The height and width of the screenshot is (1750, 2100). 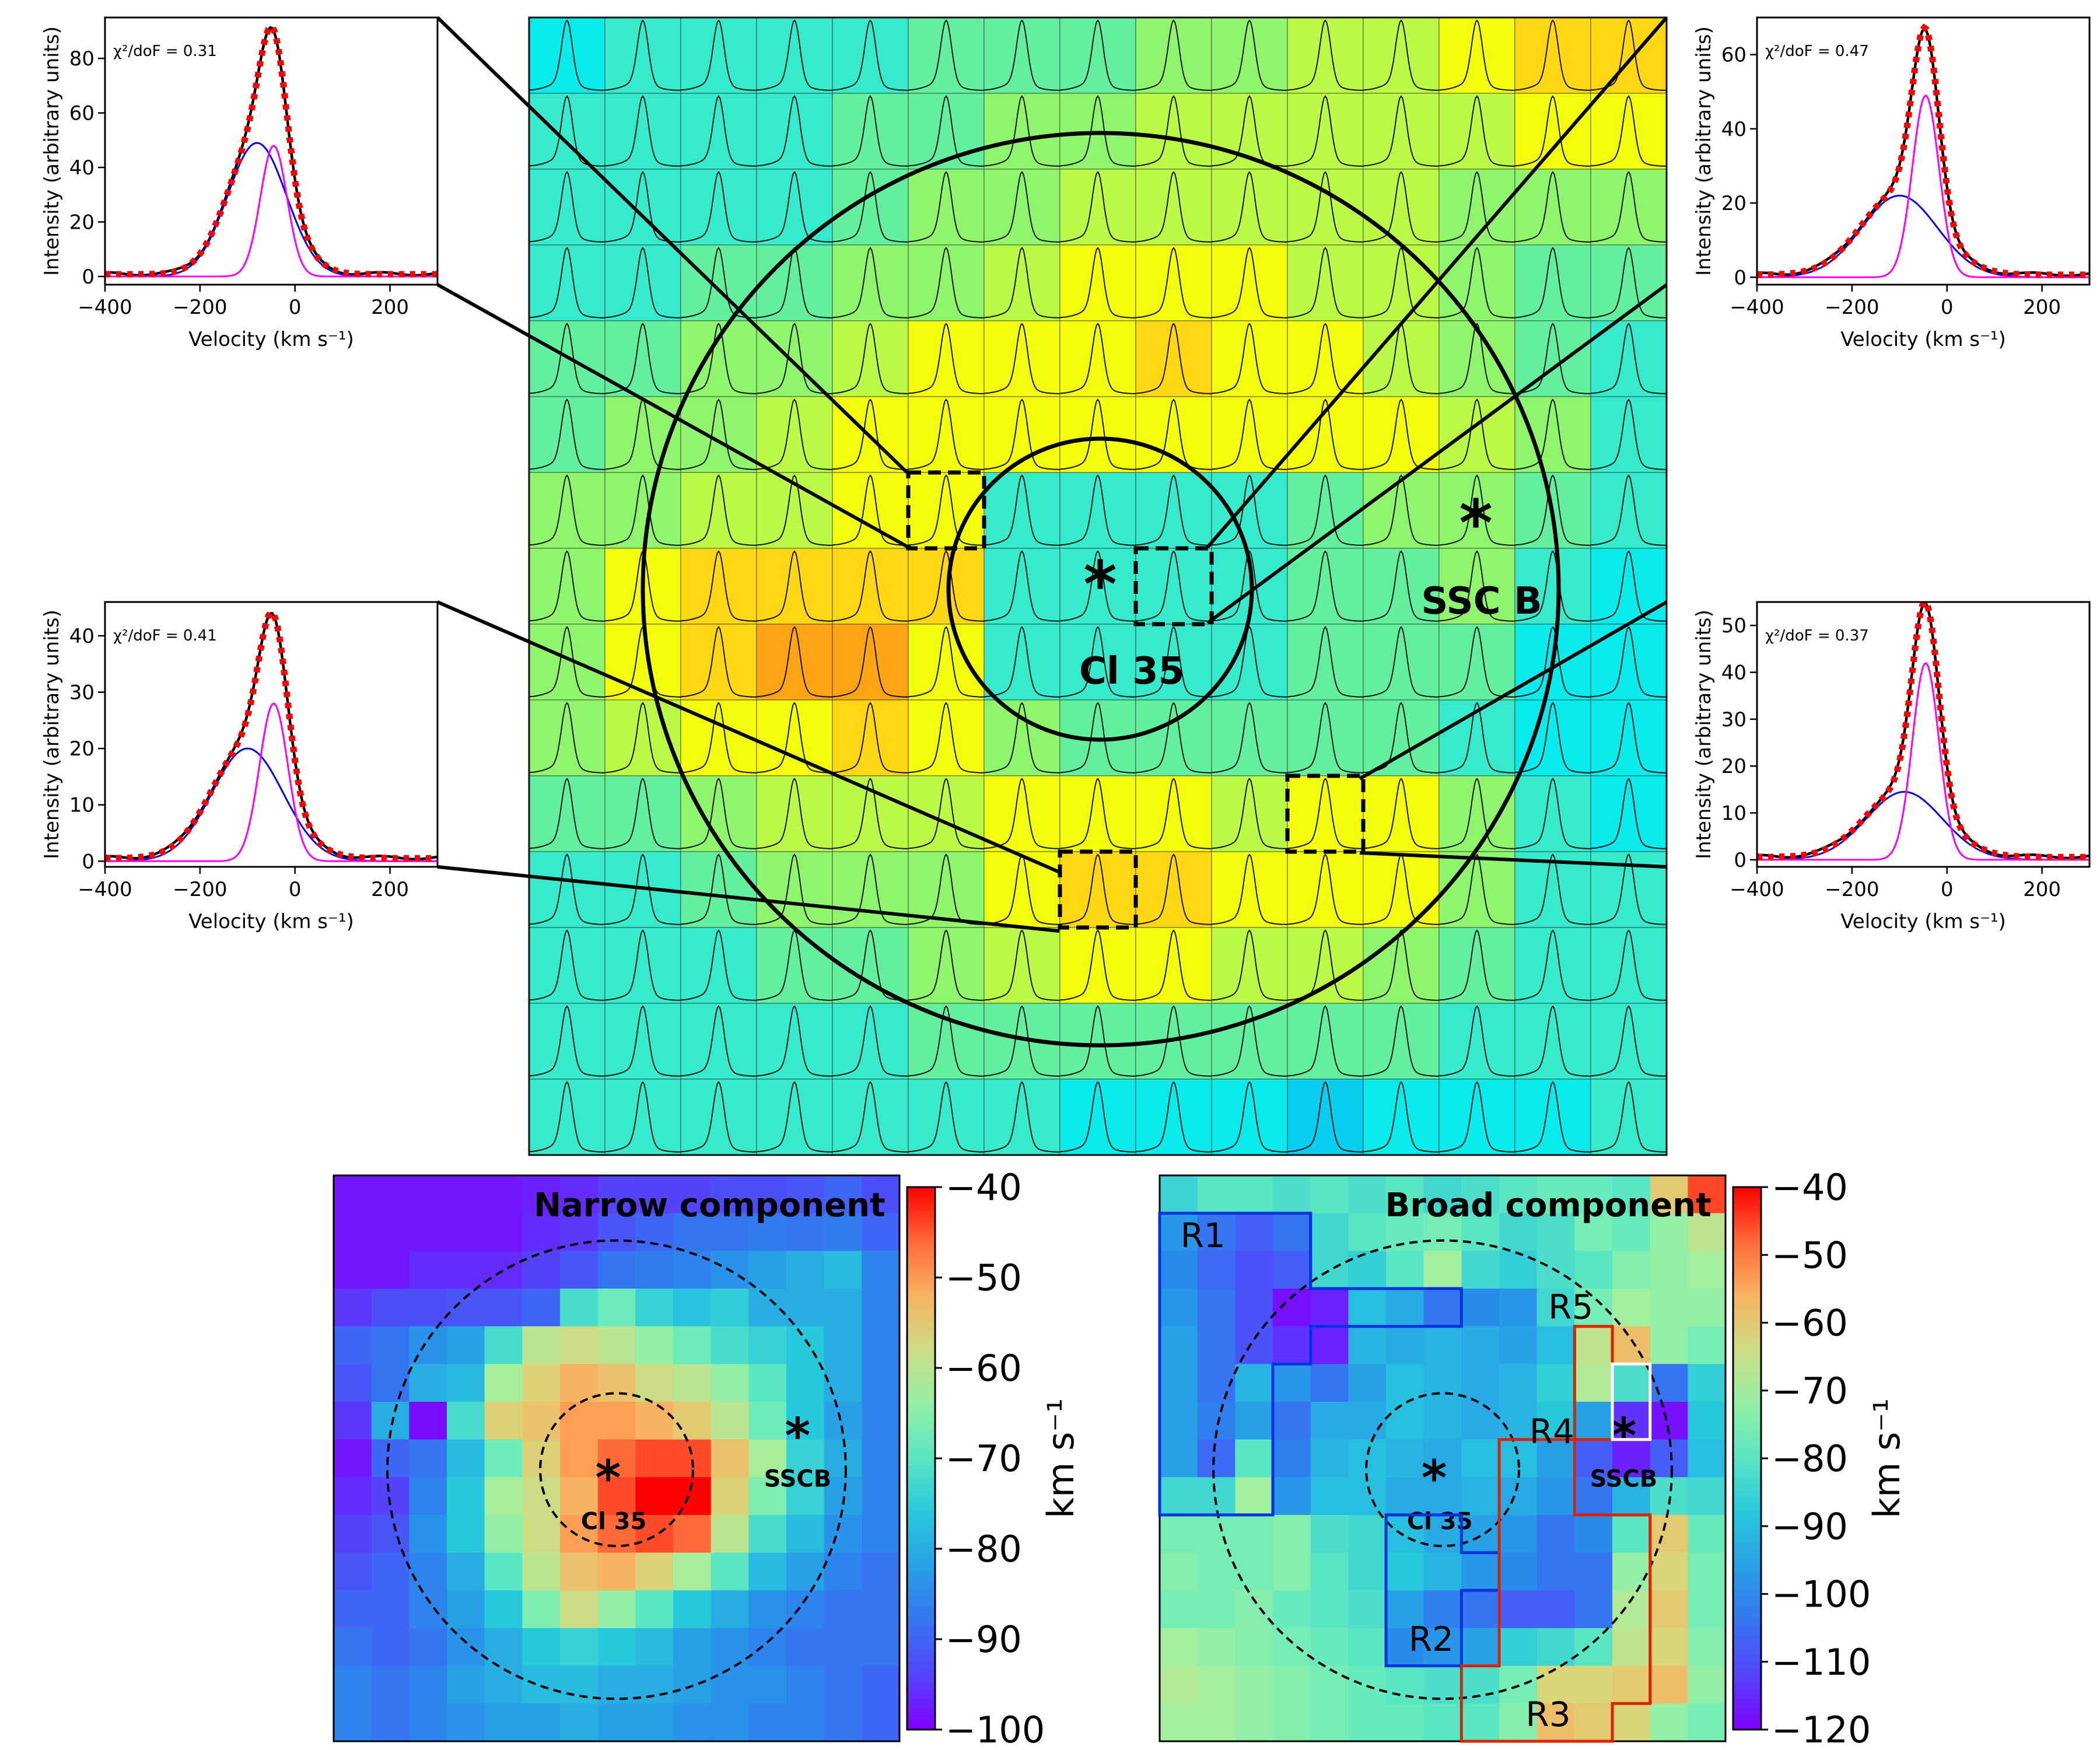 What do you see at coordinates (1513, 860) in the screenshot?
I see `connector-line` at bounding box center [1513, 860].